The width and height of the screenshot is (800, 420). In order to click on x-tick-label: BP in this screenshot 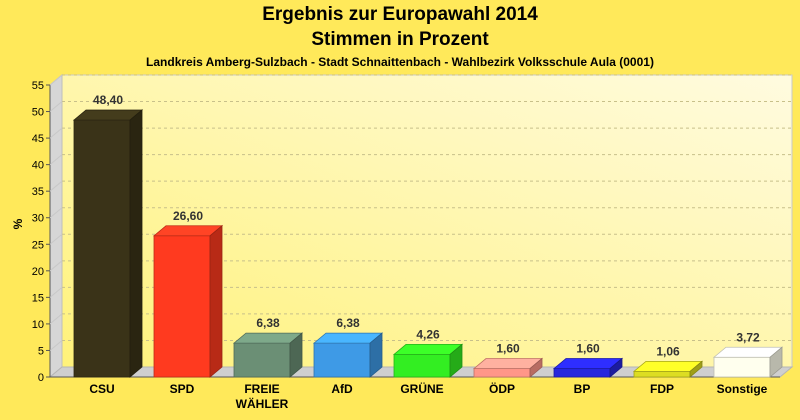, I will do `click(582, 389)`.